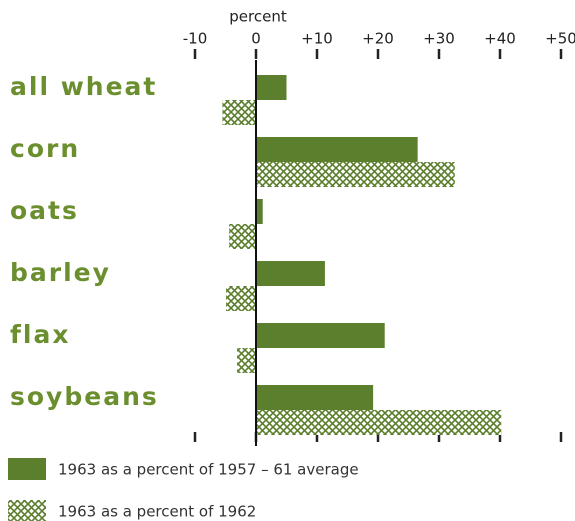  Describe the element at coordinates (208, 470) in the screenshot. I see `legend-label: 1963 as a percent of 1957 – 61 average` at that location.